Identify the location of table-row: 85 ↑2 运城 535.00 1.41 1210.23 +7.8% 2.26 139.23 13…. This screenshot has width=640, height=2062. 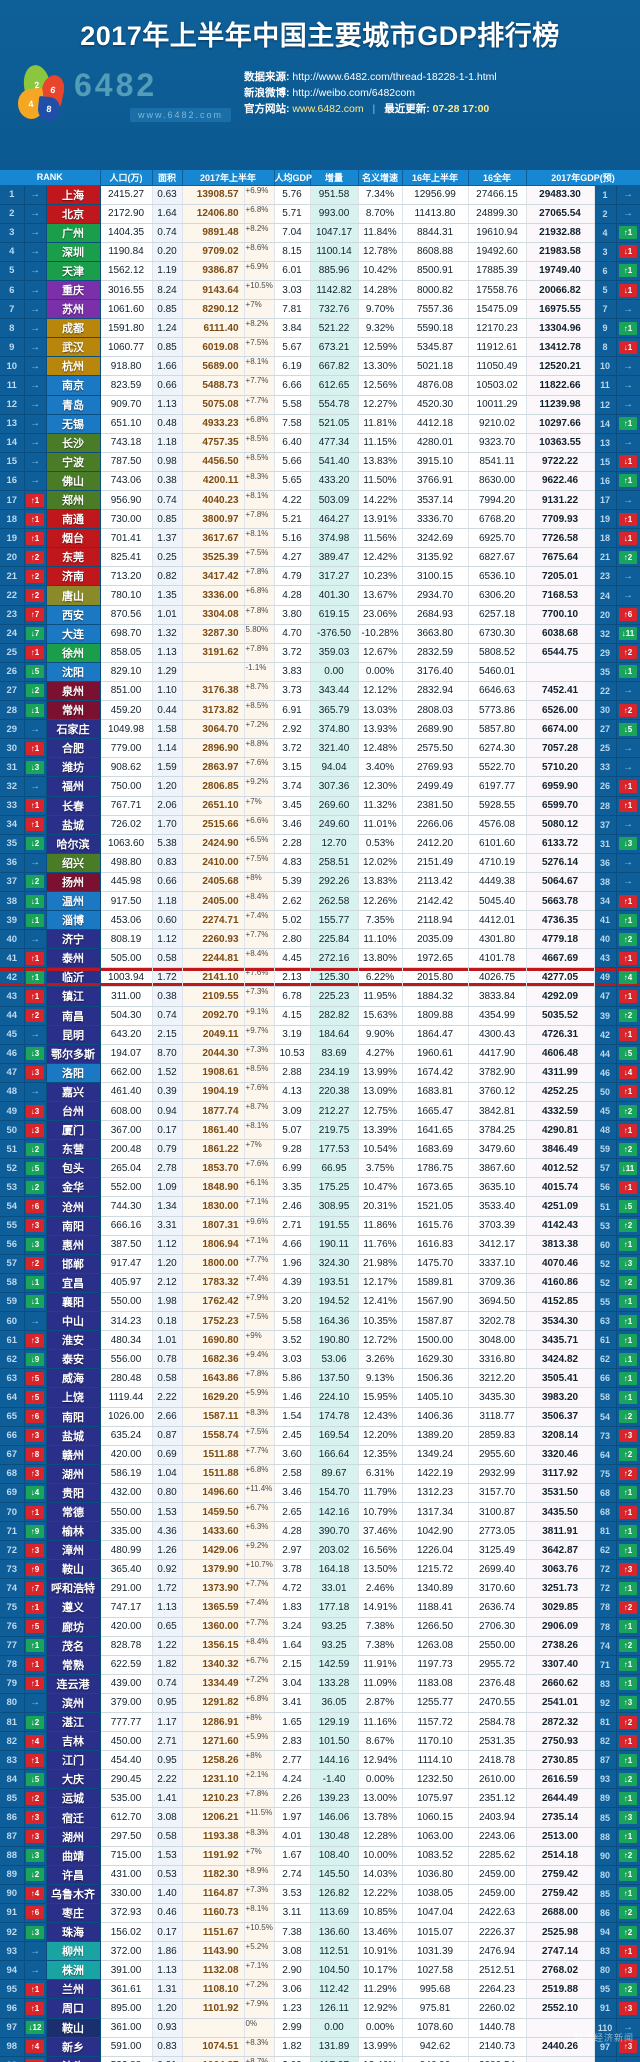
(320, 1798).